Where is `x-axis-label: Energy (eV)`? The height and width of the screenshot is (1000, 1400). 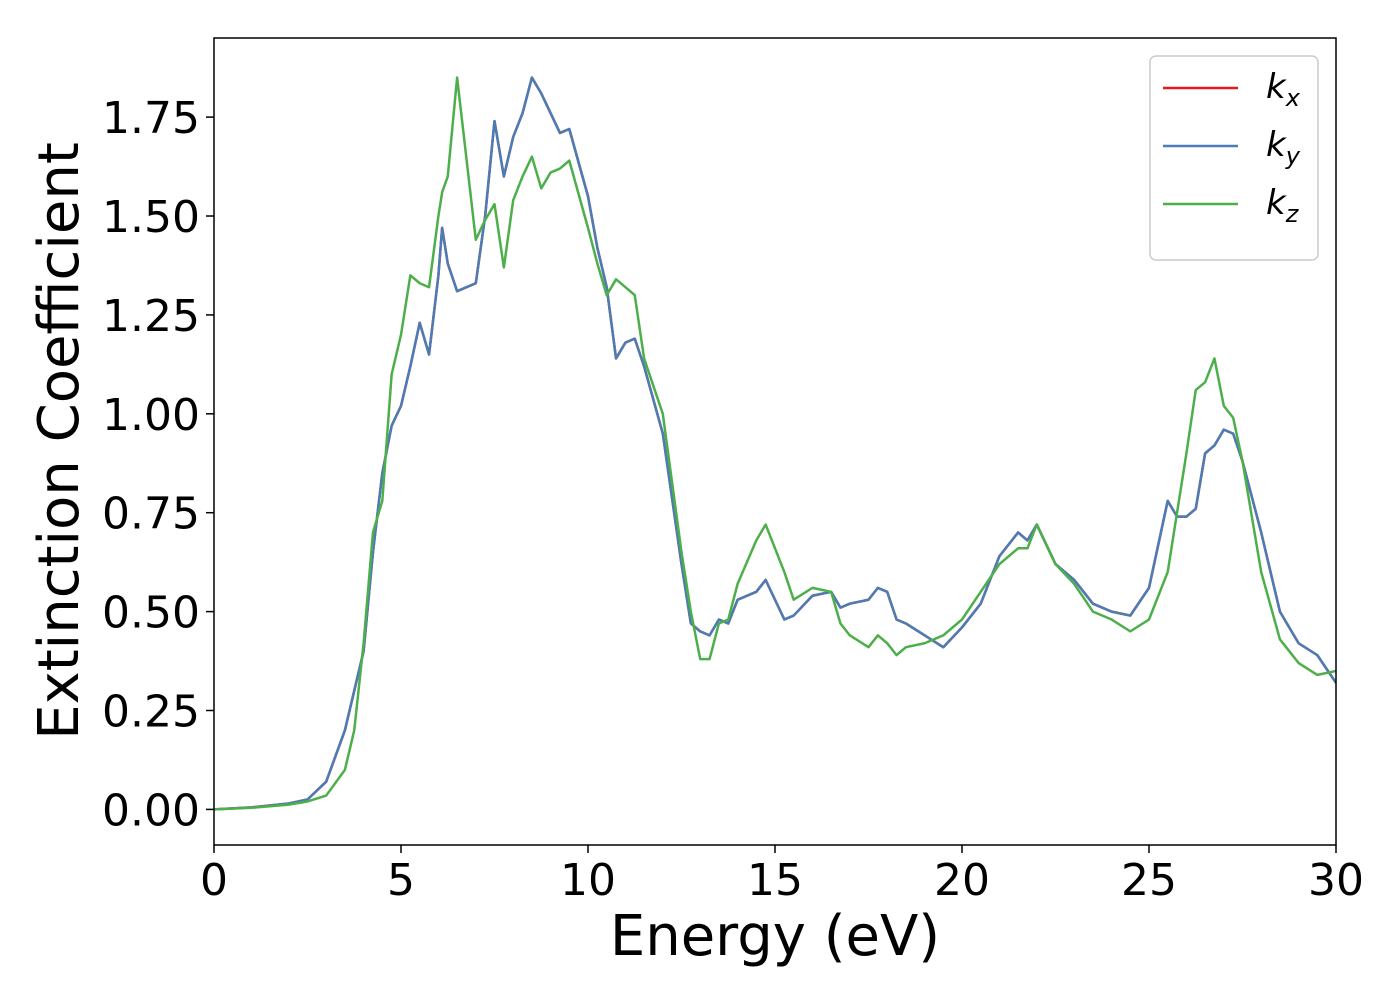 x-axis-label: Energy (eV) is located at coordinates (775, 936).